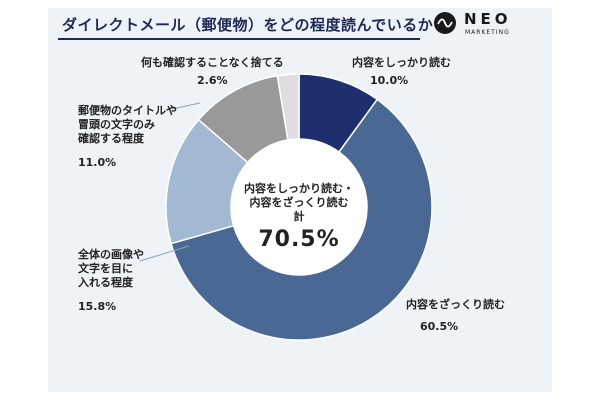 This screenshot has width=600, height=400. What do you see at coordinates (105, 268) in the screenshot?
I see `label-glance-line2: 文字を目に` at bounding box center [105, 268].